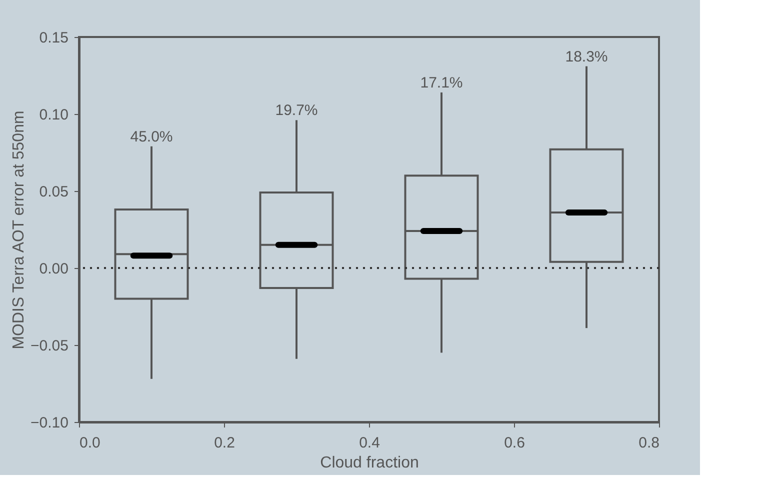 The image size is (776, 492). What do you see at coordinates (53, 115) in the screenshot?
I see `y-tick-label: 0.10` at bounding box center [53, 115].